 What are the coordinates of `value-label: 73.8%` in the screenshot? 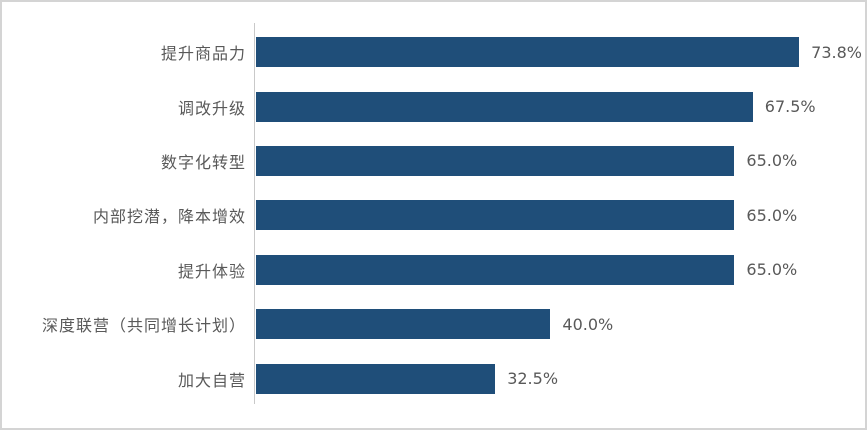 It's located at (836, 52).